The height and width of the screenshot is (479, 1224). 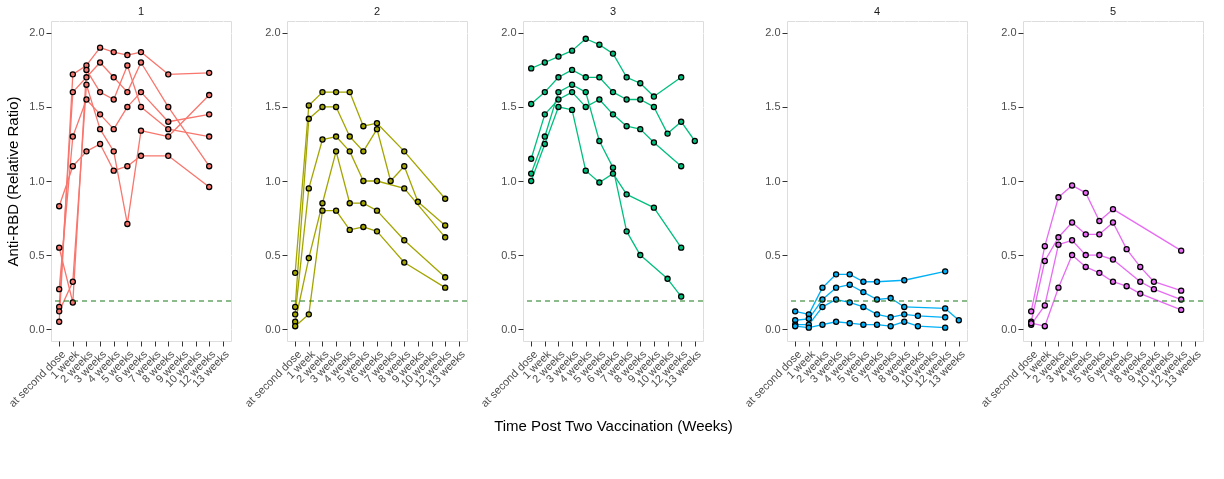 What do you see at coordinates (613, 11) in the screenshot?
I see `chart-title: 3` at bounding box center [613, 11].